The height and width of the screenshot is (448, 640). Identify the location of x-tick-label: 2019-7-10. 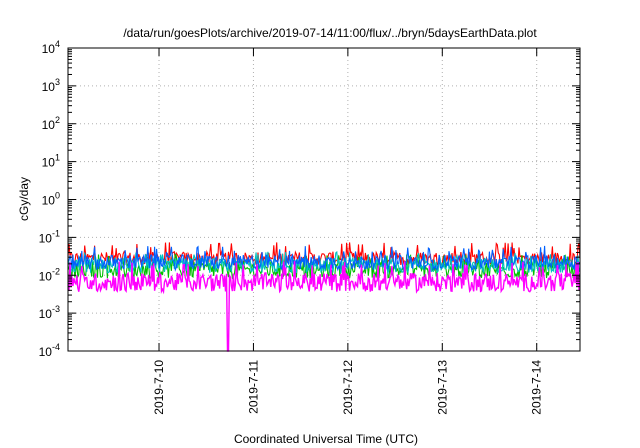
(159, 387).